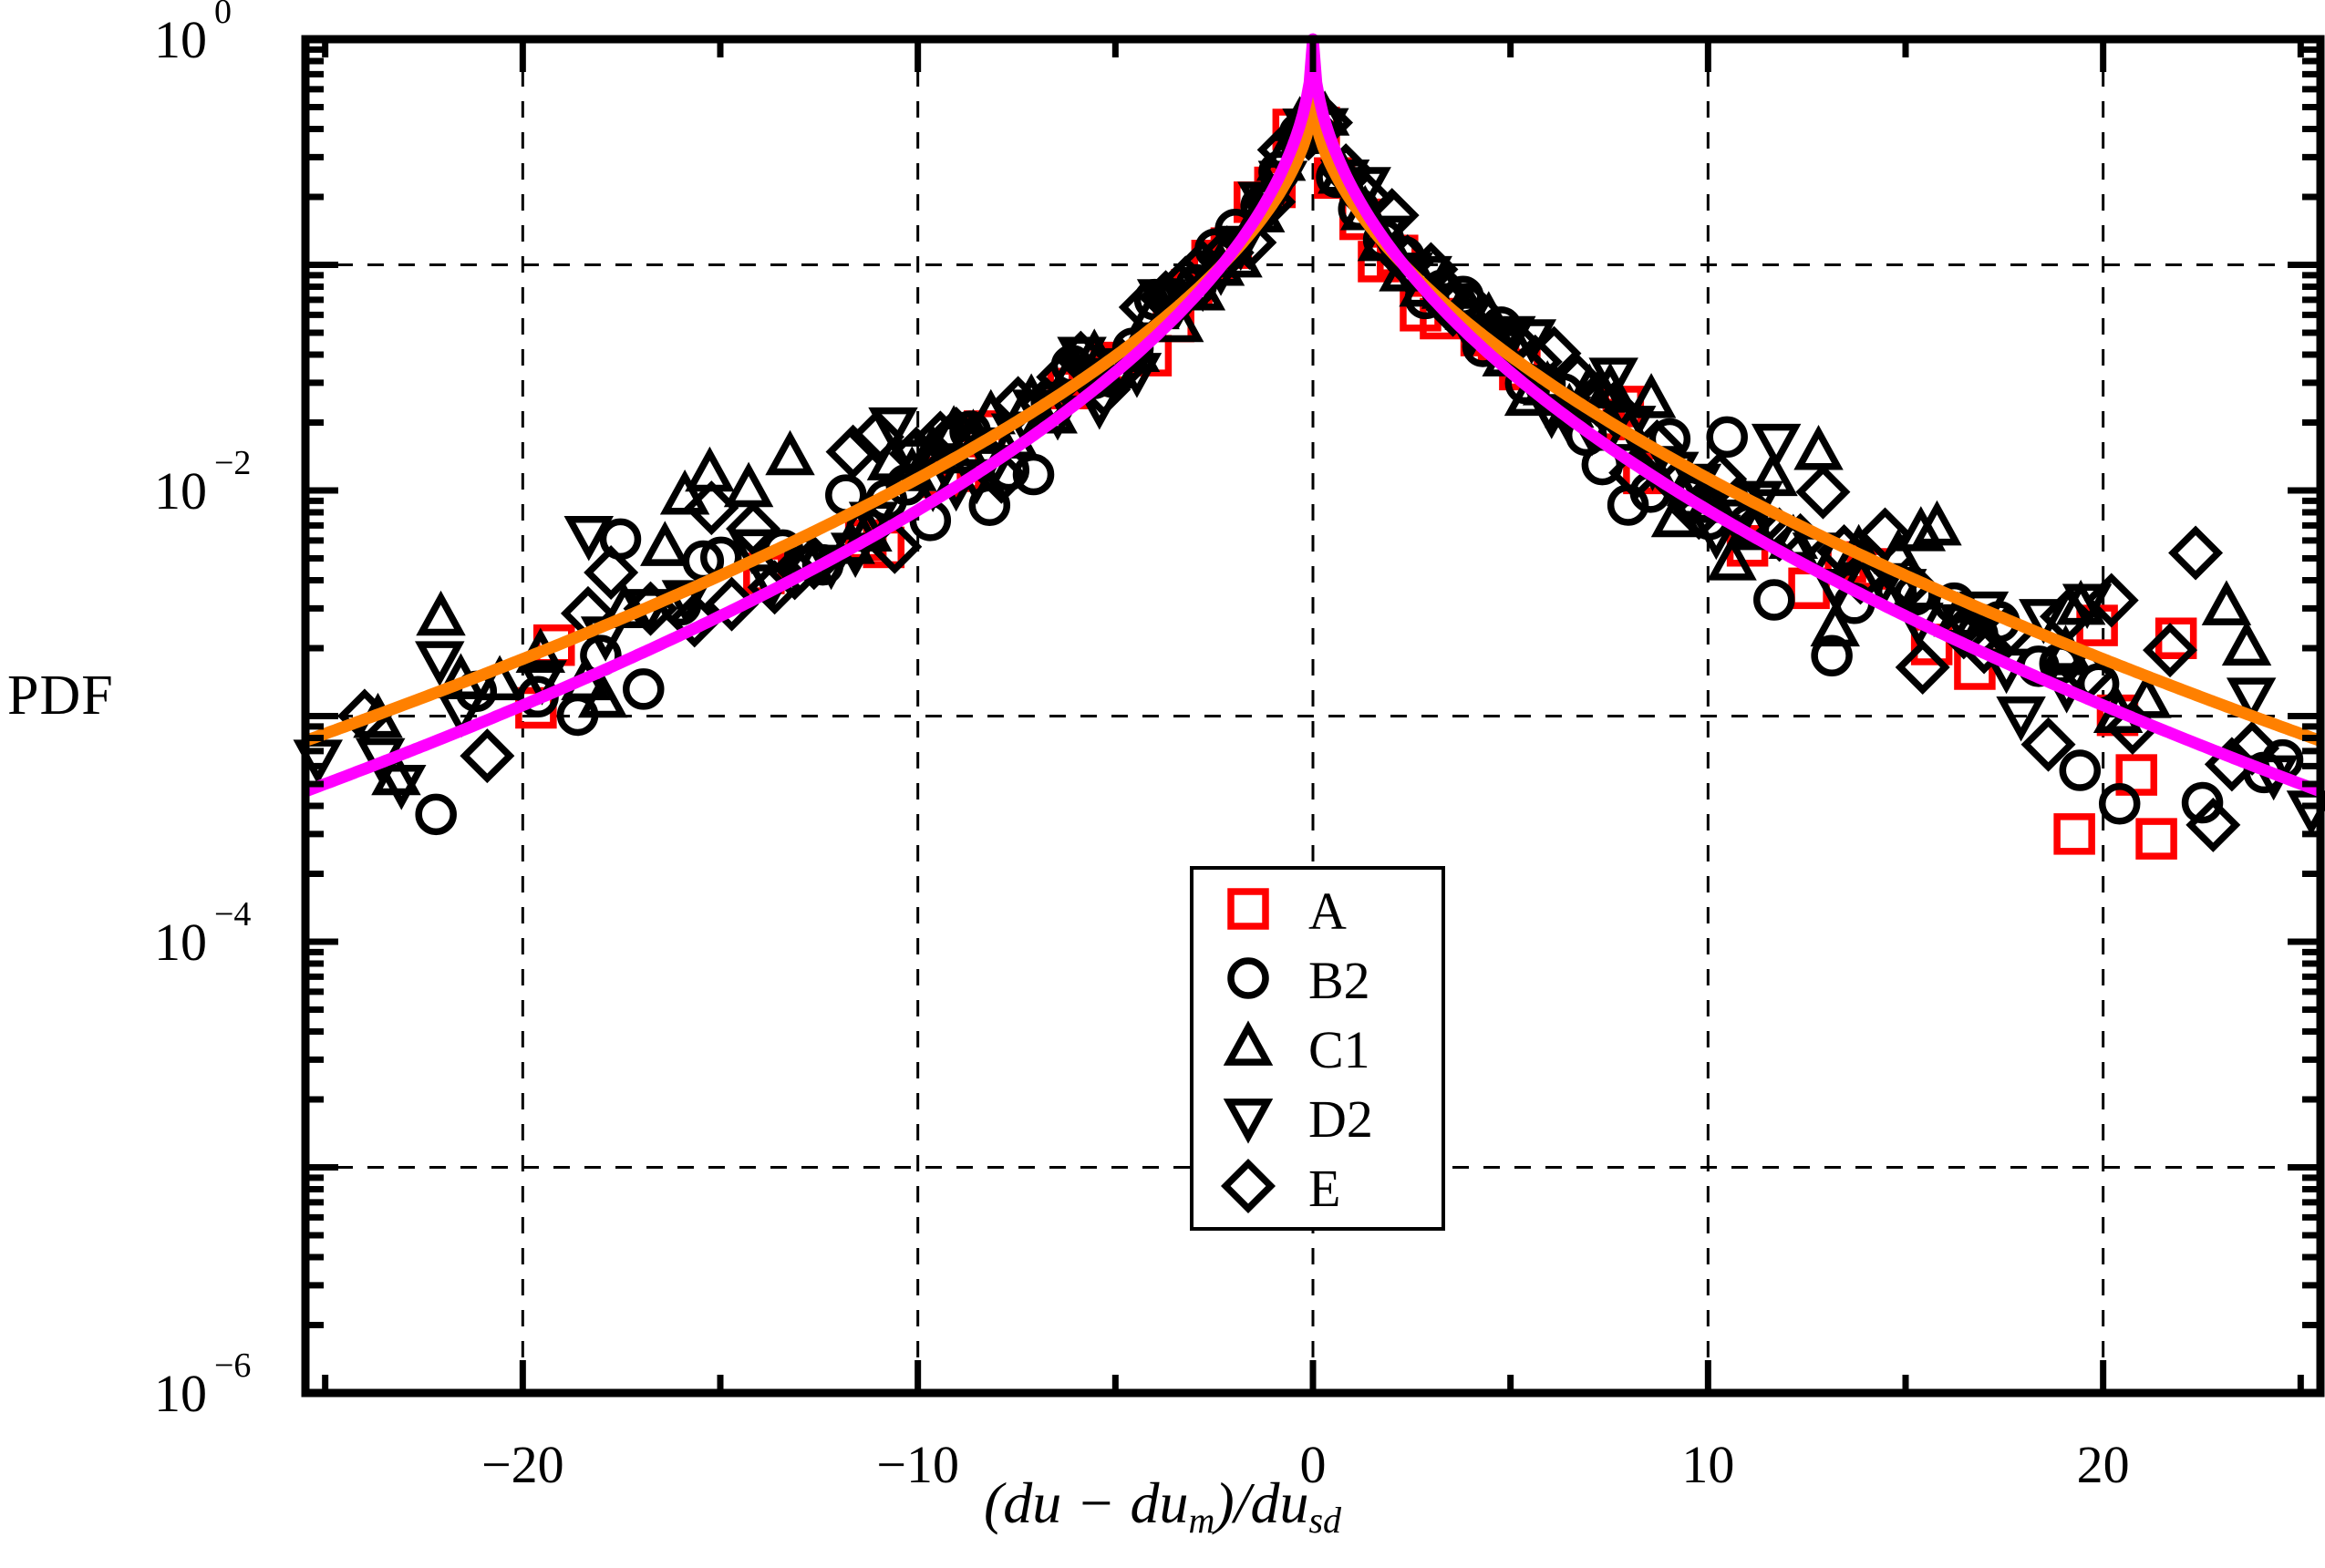  Describe the element at coordinates (223, 15) in the screenshot. I see `y-tick-exponent: 0` at that location.